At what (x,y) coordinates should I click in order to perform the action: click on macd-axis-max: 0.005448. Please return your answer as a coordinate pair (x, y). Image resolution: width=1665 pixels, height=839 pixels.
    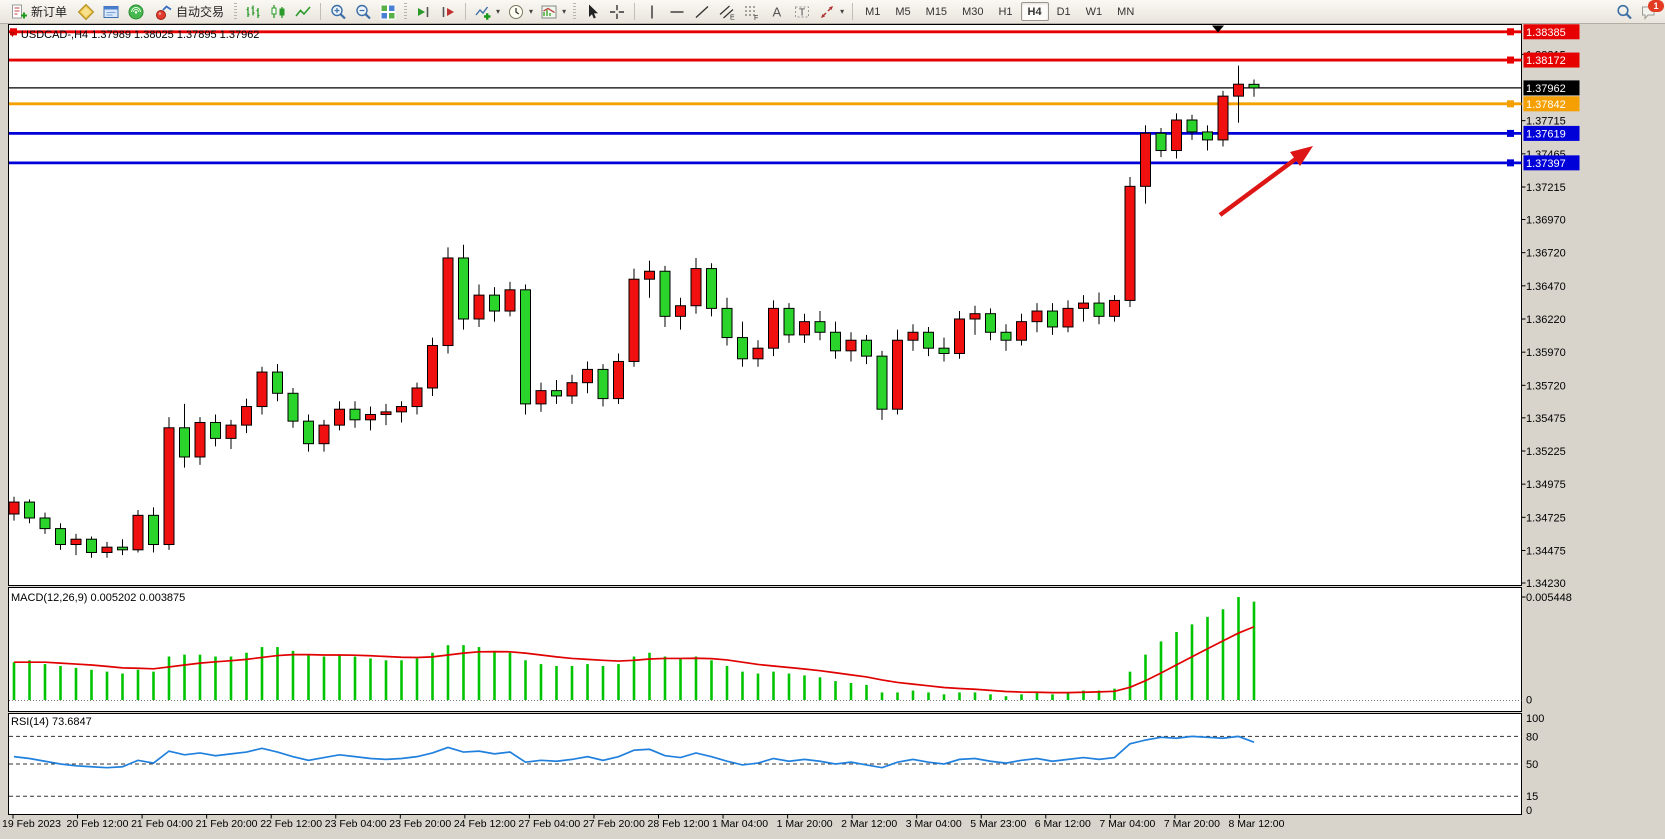
    Looking at the image, I should click on (1549, 598).